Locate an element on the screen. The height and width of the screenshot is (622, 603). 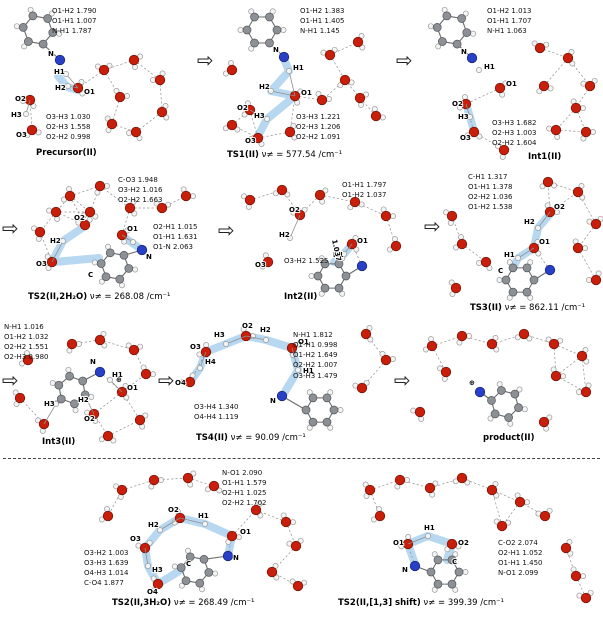
panel-name: Precursor(II) is located at coordinates (66, 153).